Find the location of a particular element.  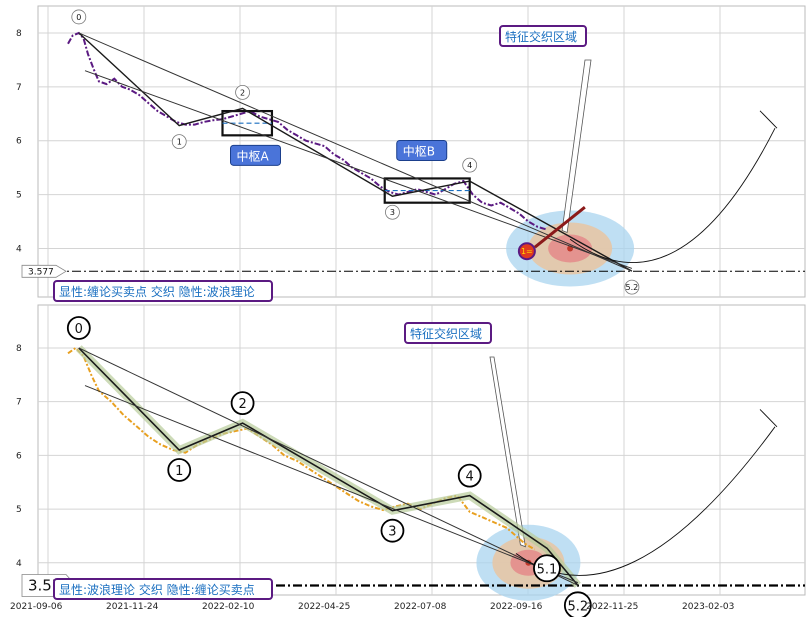

bi-point-label: 5.1 is located at coordinates (547, 569).